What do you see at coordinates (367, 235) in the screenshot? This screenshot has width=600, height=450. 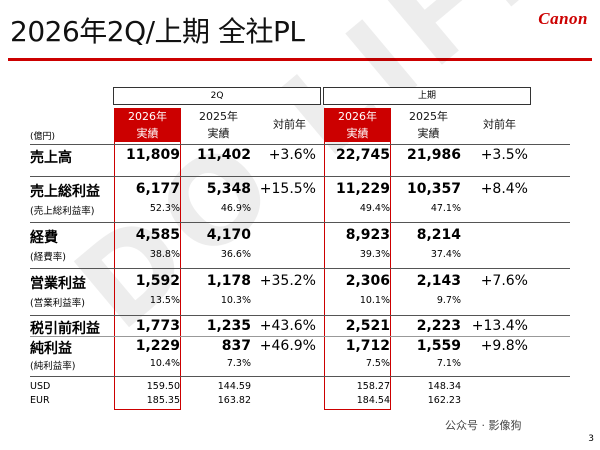 I see `h1-current-value: 8,923` at bounding box center [367, 235].